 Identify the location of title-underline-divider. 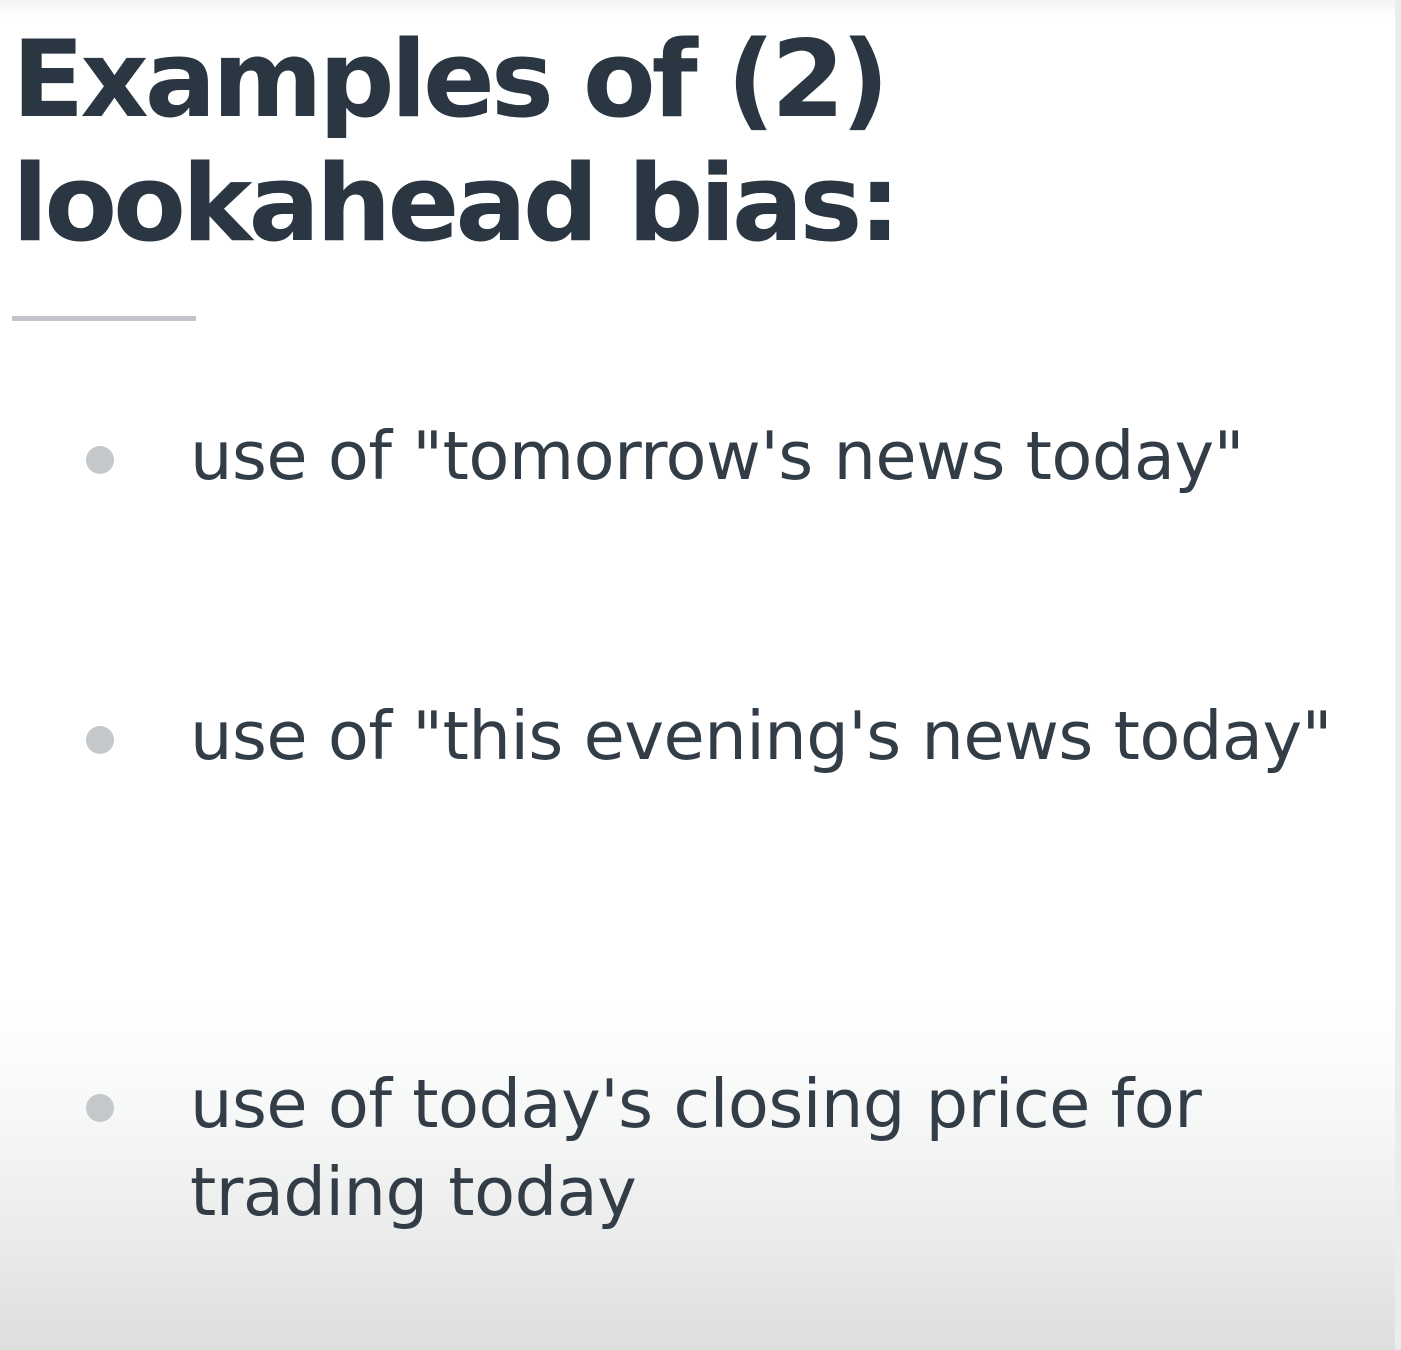
(104, 318).